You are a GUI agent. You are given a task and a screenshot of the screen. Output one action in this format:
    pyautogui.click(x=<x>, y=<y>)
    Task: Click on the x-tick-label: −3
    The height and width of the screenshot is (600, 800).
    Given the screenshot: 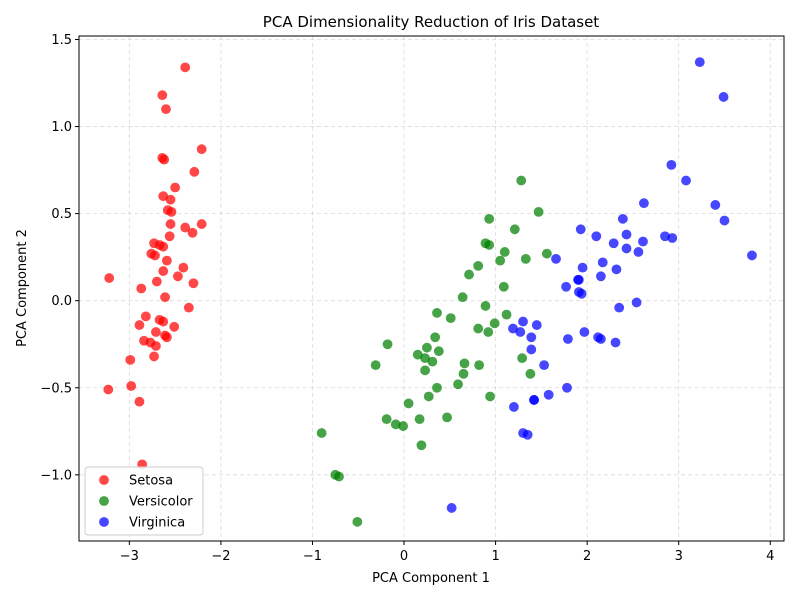 What is the action you would take?
    pyautogui.click(x=129, y=556)
    